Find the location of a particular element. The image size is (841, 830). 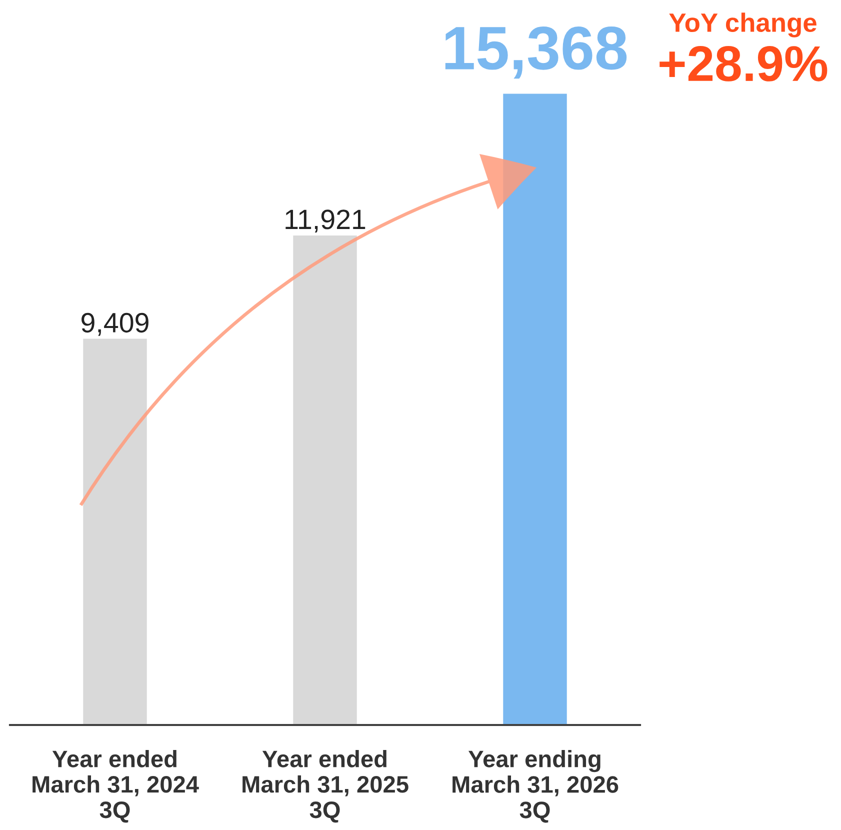

data-label: 9,409 is located at coordinates (115, 324).